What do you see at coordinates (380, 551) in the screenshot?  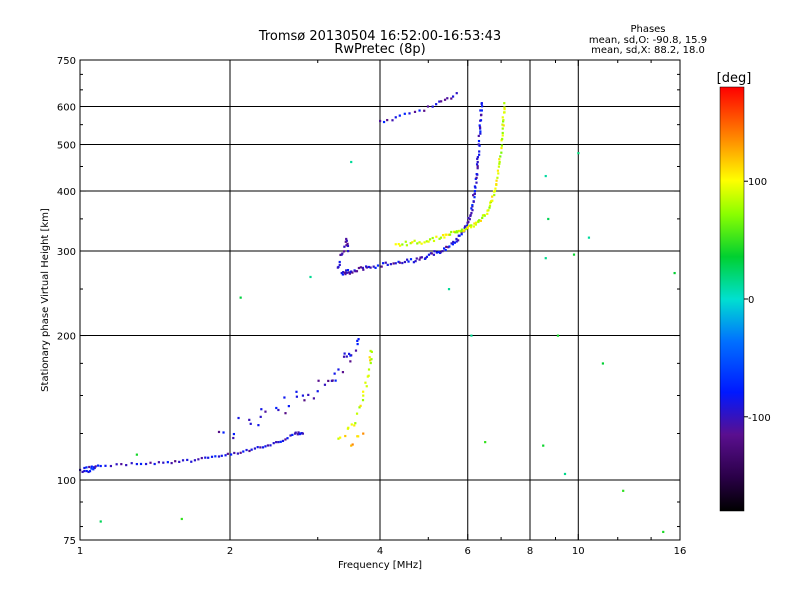 I see `x-tick-label: 4` at bounding box center [380, 551].